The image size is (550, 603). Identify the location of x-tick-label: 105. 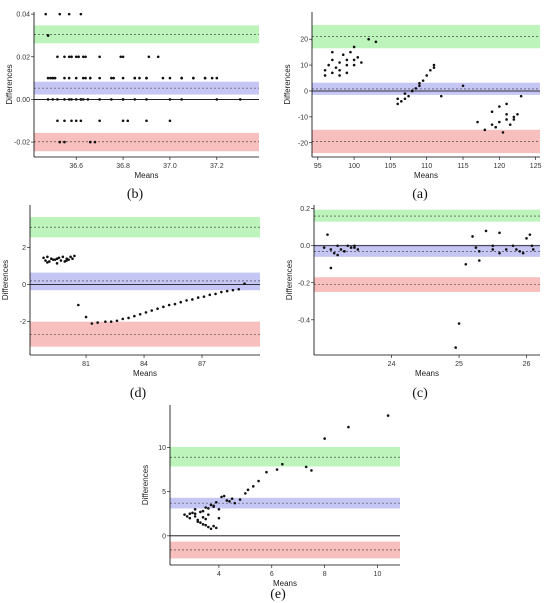
(391, 166).